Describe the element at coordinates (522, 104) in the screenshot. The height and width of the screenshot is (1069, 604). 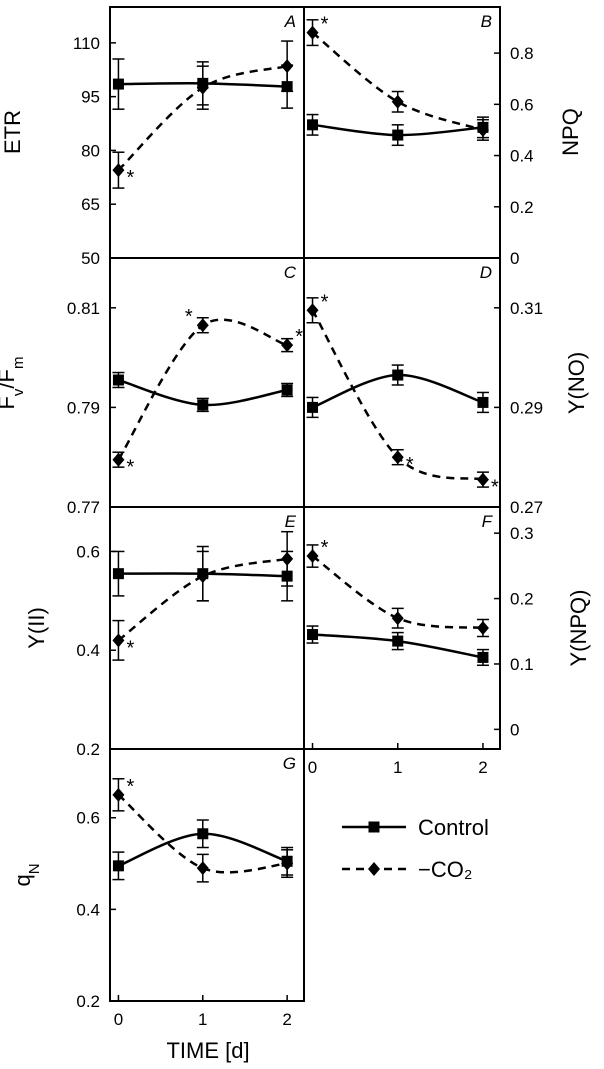
I see `panel-b-ytick-label: 0.6` at that location.